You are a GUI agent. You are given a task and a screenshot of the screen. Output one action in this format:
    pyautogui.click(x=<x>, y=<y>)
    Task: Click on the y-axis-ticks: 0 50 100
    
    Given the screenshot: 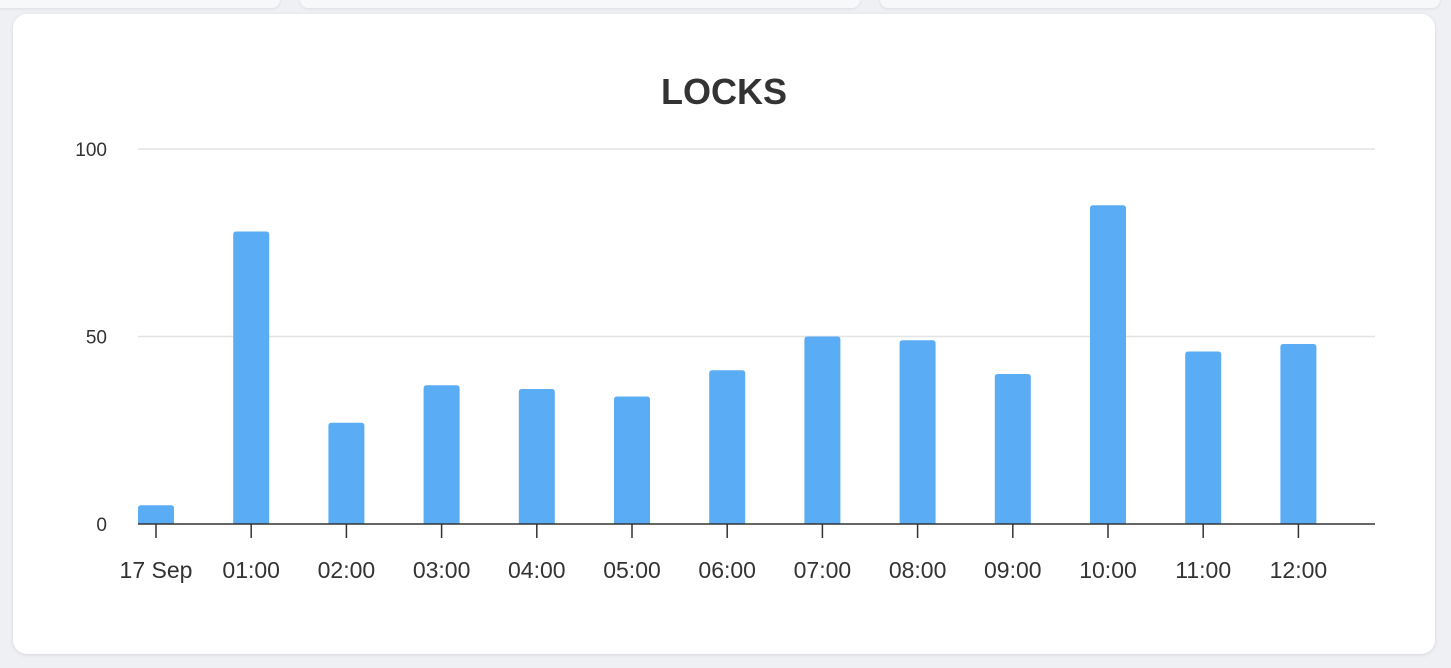 What is the action you would take?
    pyautogui.click(x=91, y=338)
    